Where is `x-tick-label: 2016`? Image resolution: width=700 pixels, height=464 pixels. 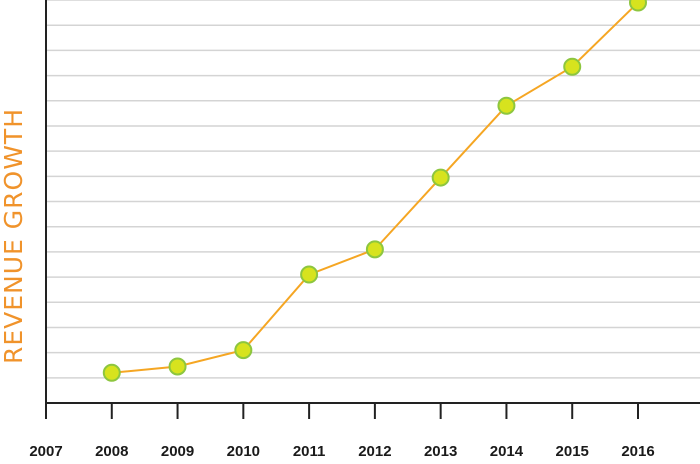 x-tick-label: 2016 is located at coordinates (637, 451).